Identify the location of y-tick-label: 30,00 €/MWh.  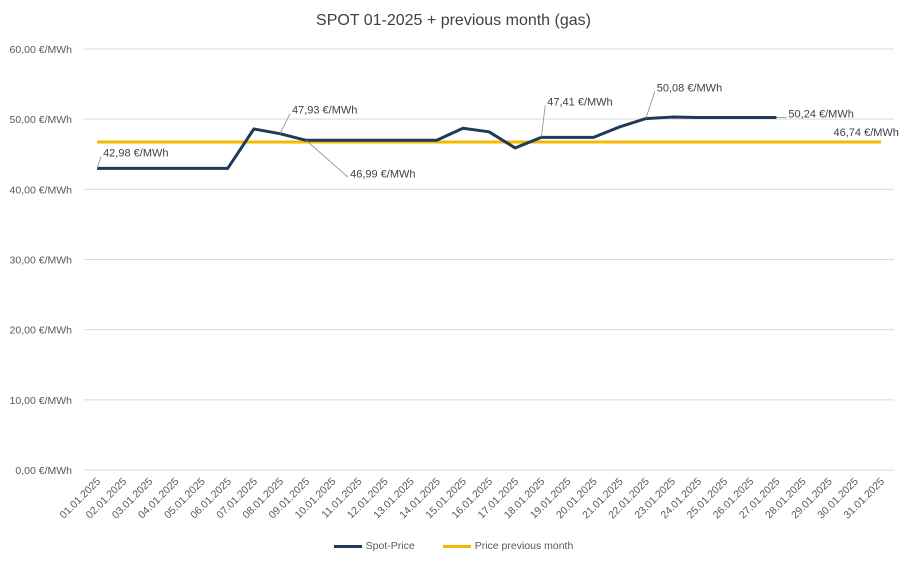
(41, 261).